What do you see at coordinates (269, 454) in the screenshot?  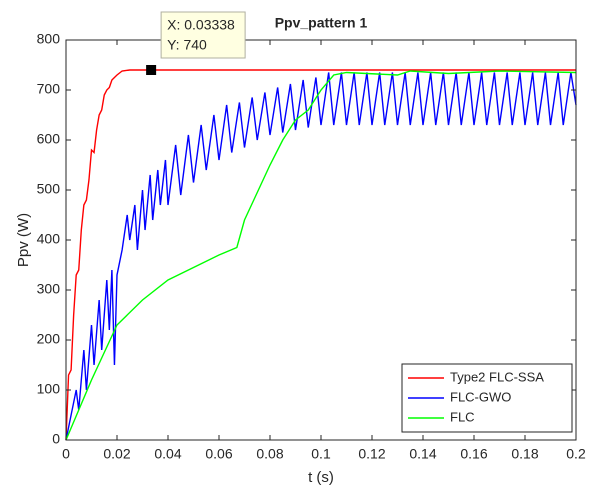 I see `x-tick-label: 0.08` at bounding box center [269, 454].